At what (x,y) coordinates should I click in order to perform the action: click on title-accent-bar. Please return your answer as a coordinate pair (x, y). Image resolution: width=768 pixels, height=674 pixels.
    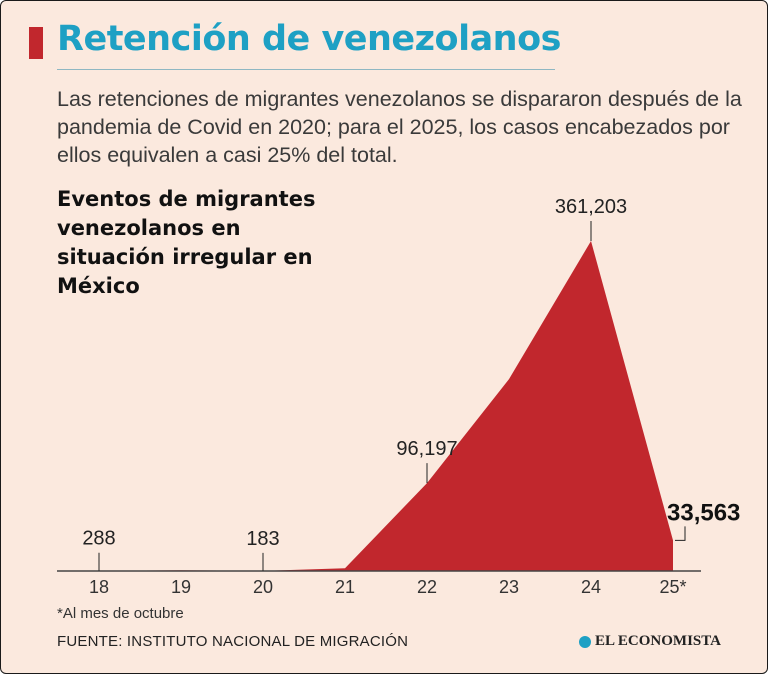
    Looking at the image, I should click on (36, 43).